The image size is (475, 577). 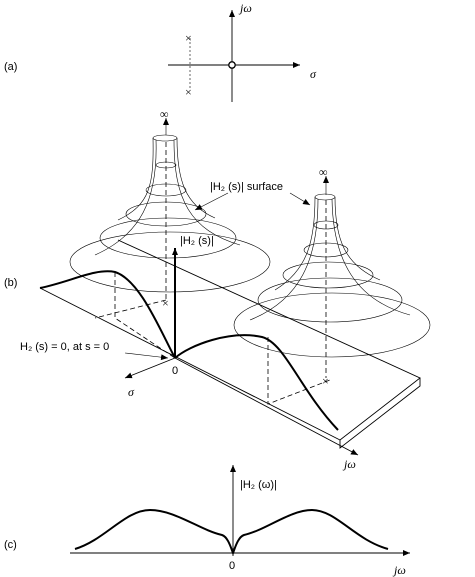 What do you see at coordinates (188, 38) in the screenshot?
I see `pole-upper: ×` at bounding box center [188, 38].